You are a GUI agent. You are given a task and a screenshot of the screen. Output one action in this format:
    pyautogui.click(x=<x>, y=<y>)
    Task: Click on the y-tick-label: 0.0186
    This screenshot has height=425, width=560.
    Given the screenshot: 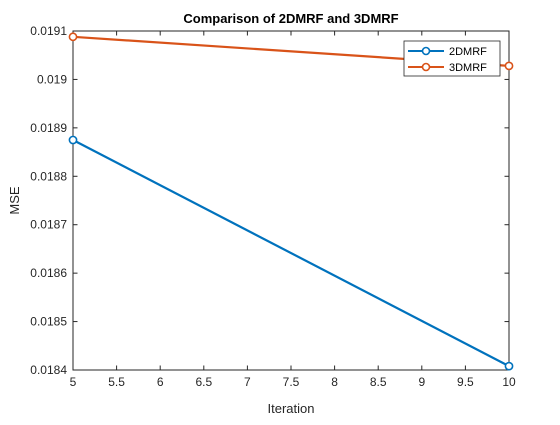 What is the action you would take?
    pyautogui.click(x=48, y=273)
    